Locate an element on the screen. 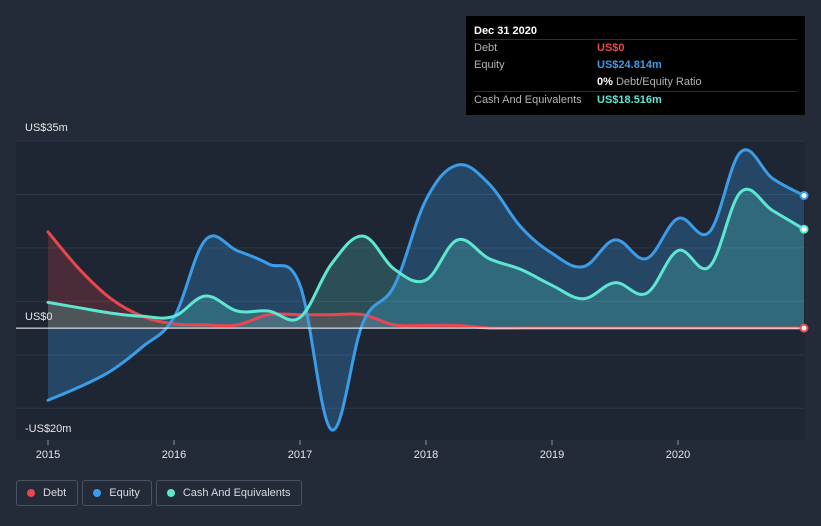  endpoint-debt is located at coordinates (804, 328).